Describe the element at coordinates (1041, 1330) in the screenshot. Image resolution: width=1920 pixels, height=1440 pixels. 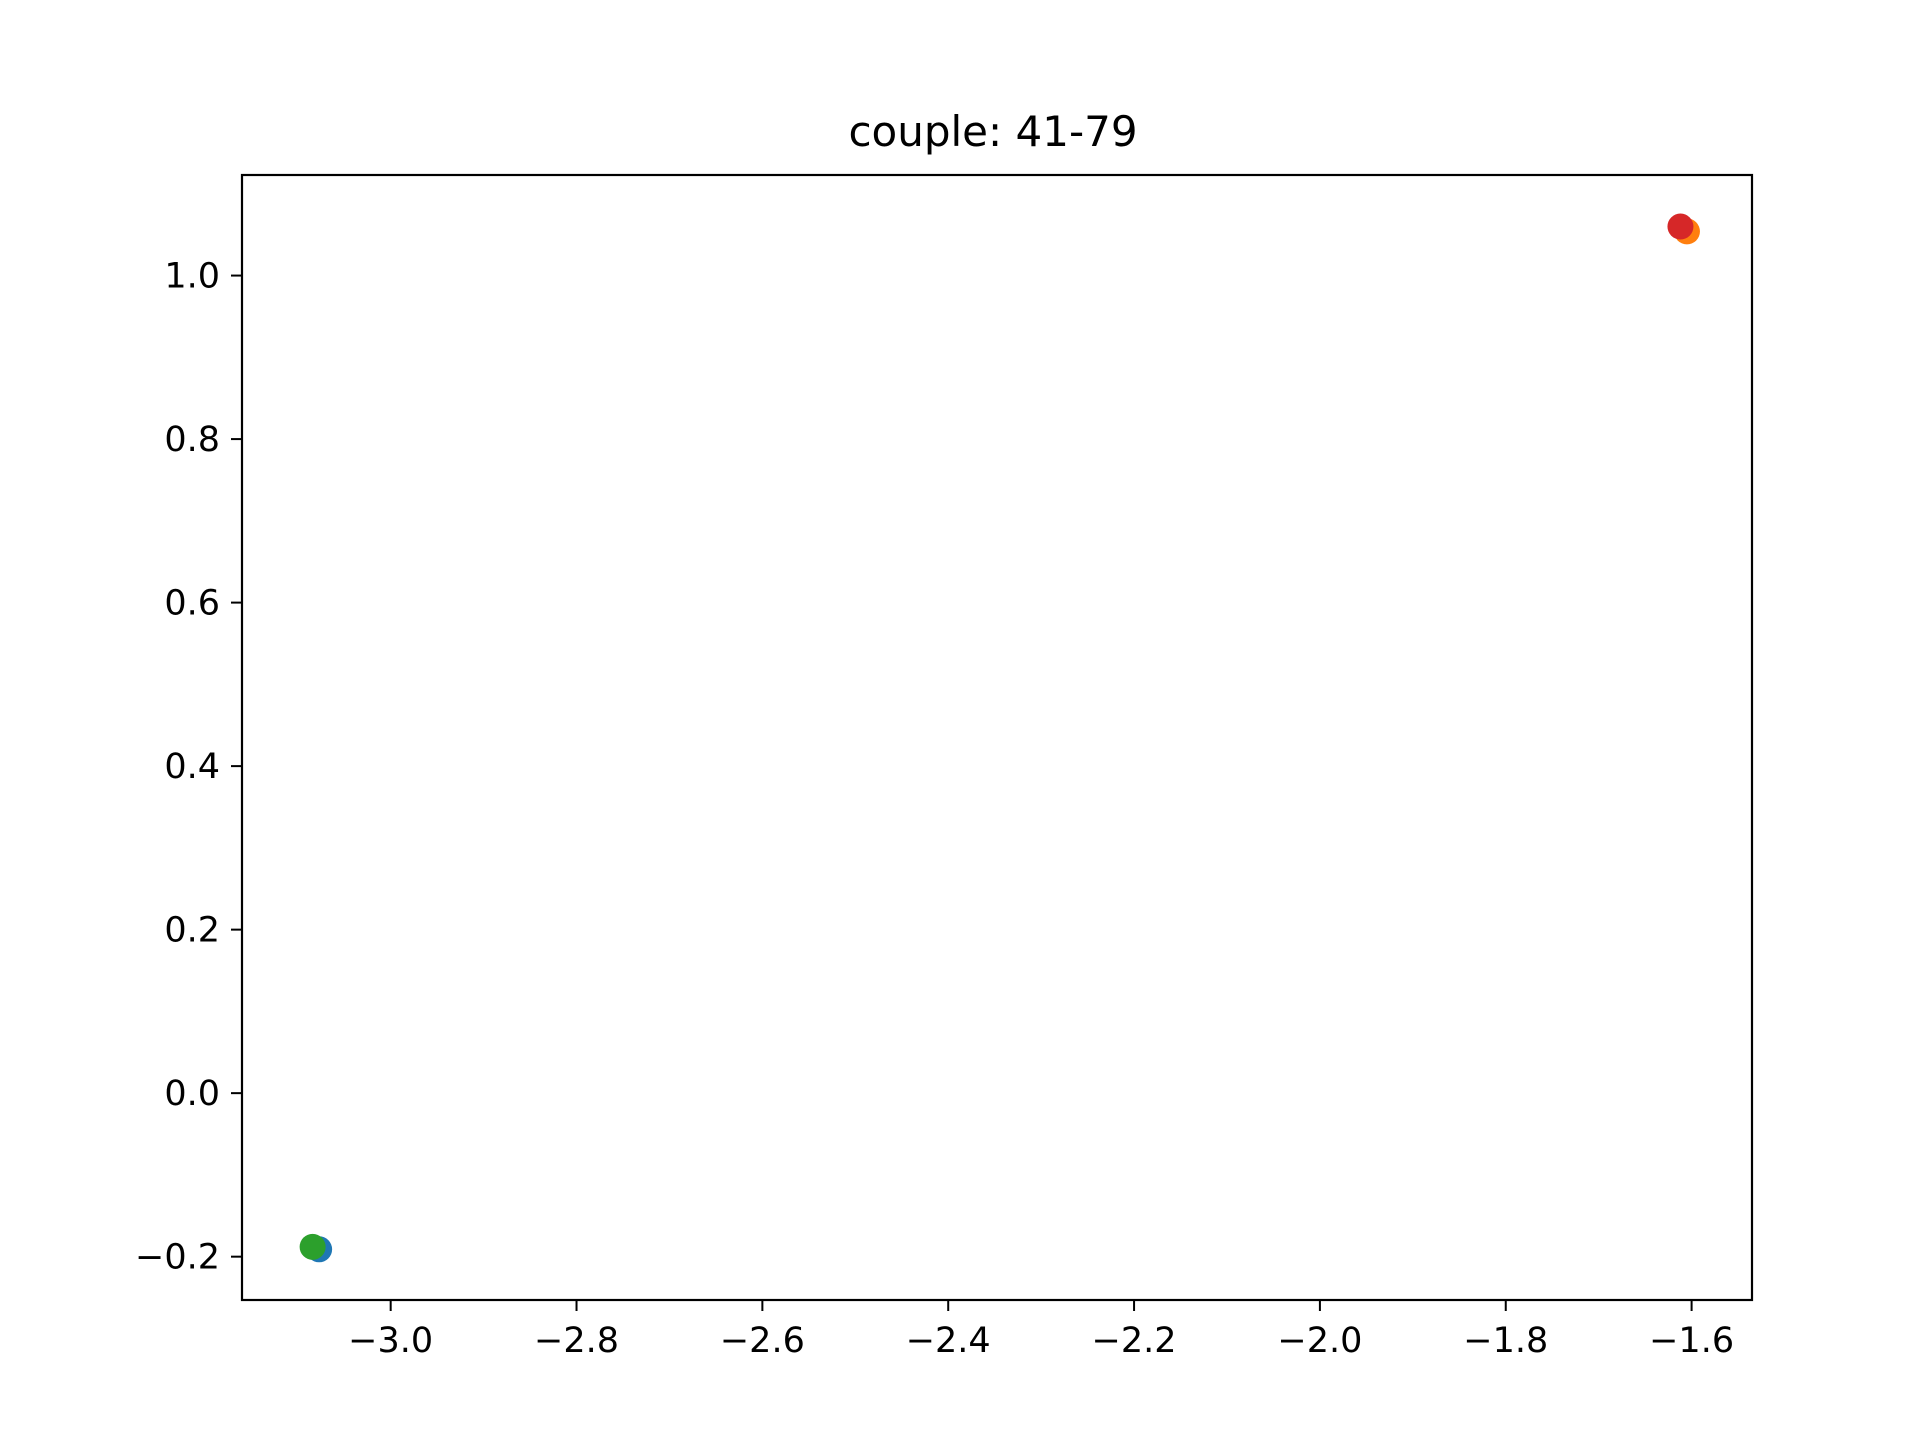
I see `x-axis: −3.0 −2.8 −2.6 −2.4 −2.2 −2.0 −1.8 −1.6` at that location.